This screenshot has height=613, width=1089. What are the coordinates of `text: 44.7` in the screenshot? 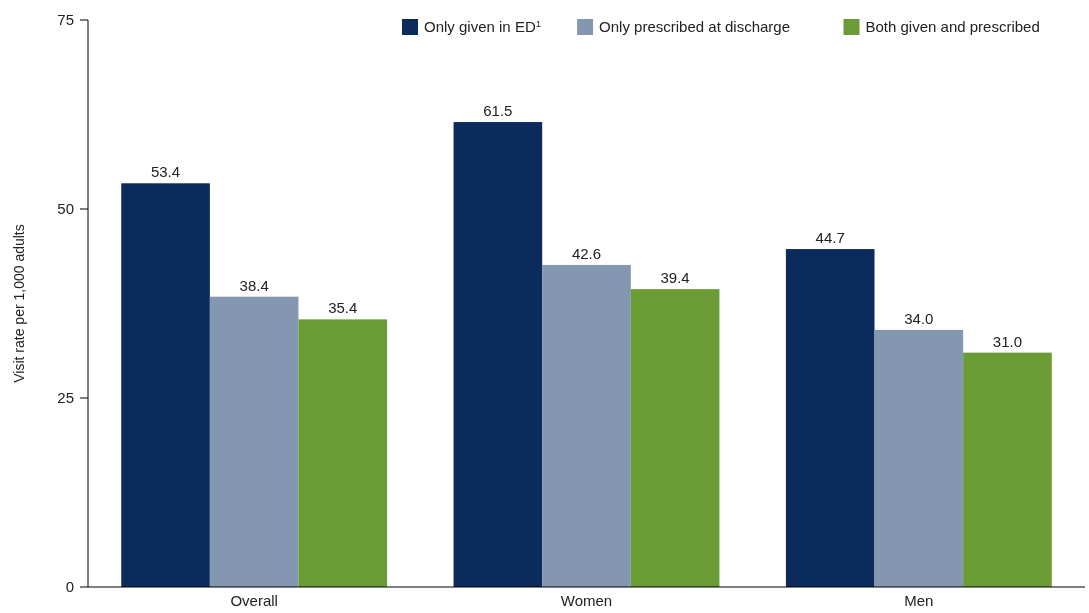 It's located at (830, 238).